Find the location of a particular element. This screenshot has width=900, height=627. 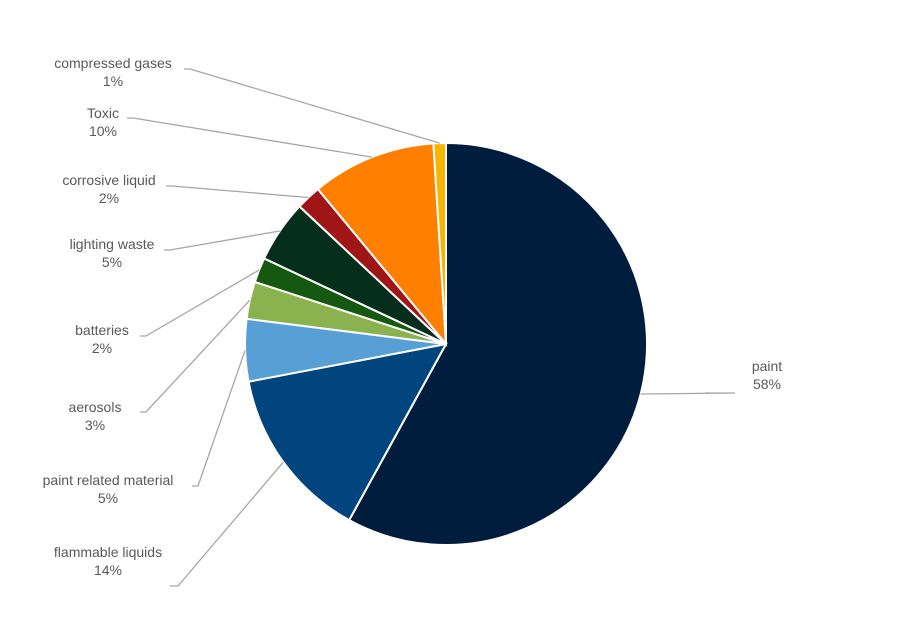

leader-line-paint-related-material is located at coordinates (219, 418).